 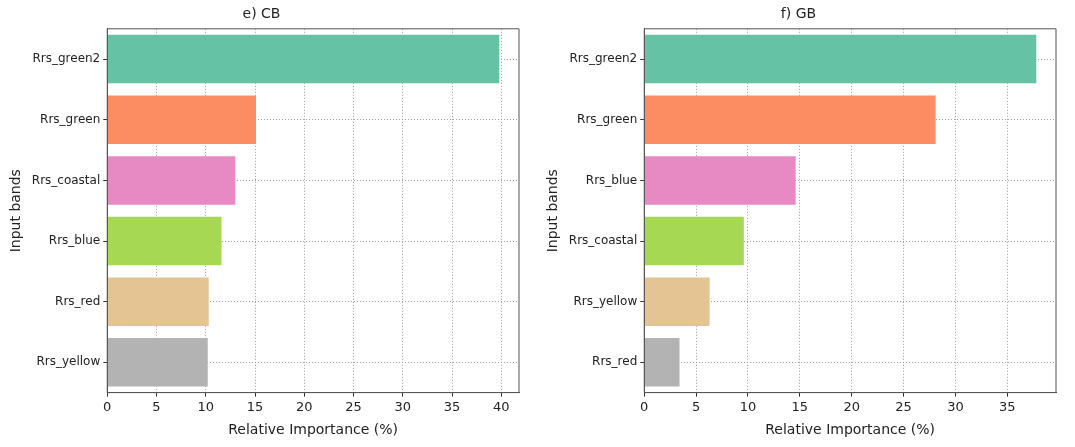 I want to click on x-tick-label: 40, so click(x=501, y=406).